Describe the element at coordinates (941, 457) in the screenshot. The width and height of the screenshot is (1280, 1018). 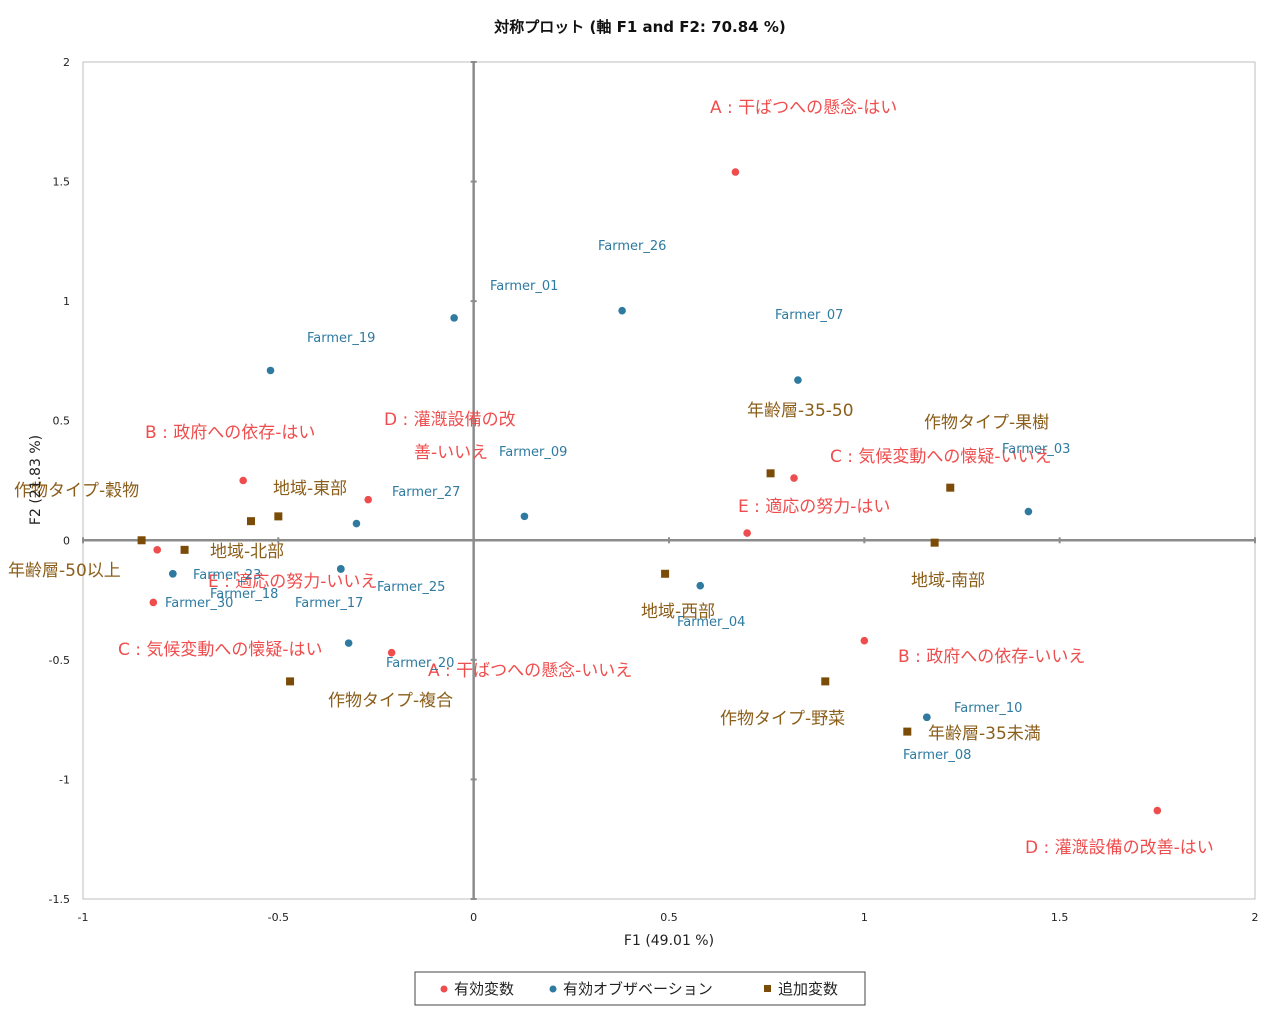
I see `active-var-label: C : 気候変動への懐疑-いいえ` at that location.